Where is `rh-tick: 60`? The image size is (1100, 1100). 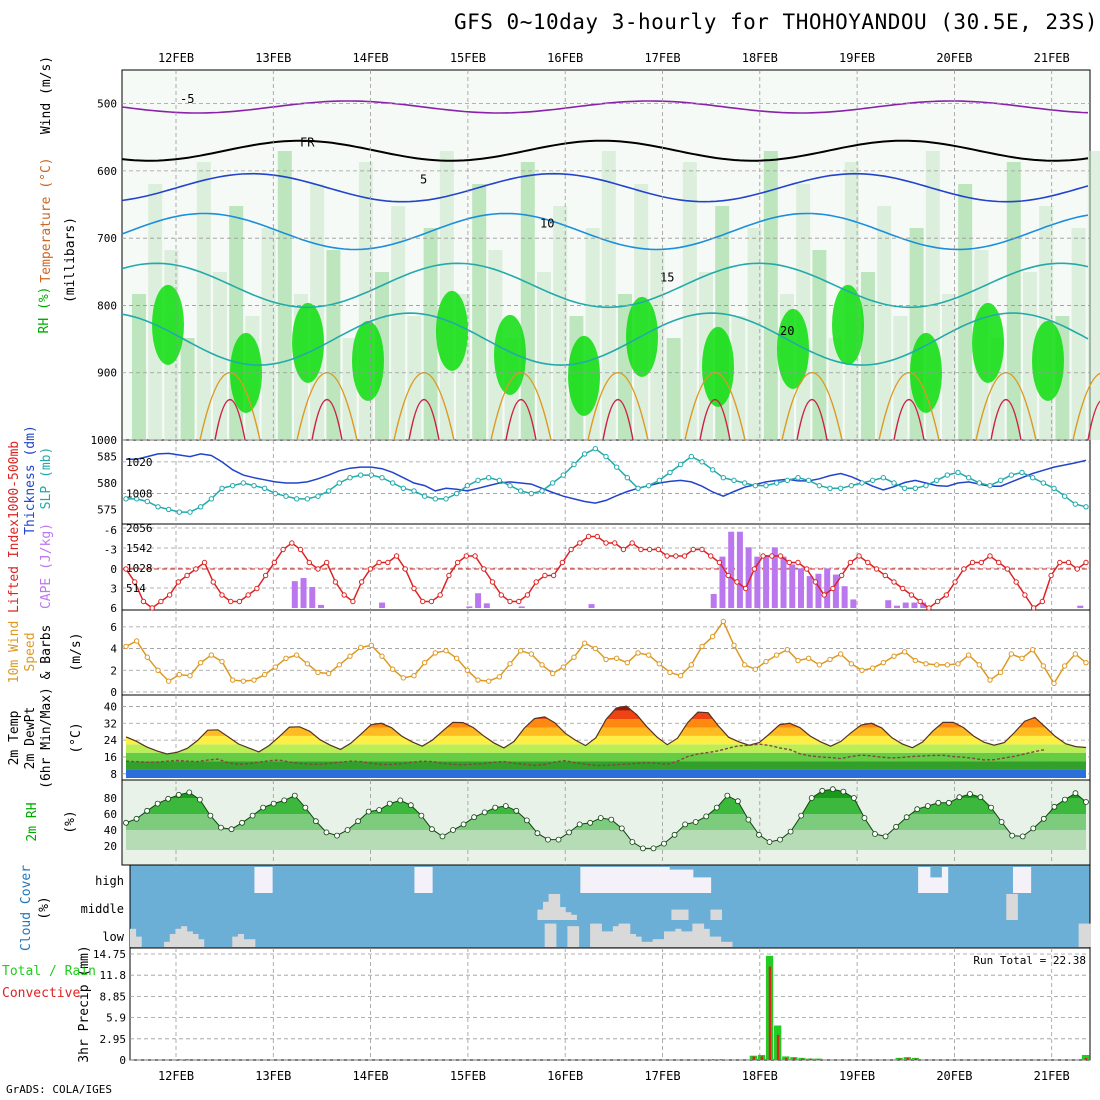 rh-tick: 60 is located at coordinates (110, 814).